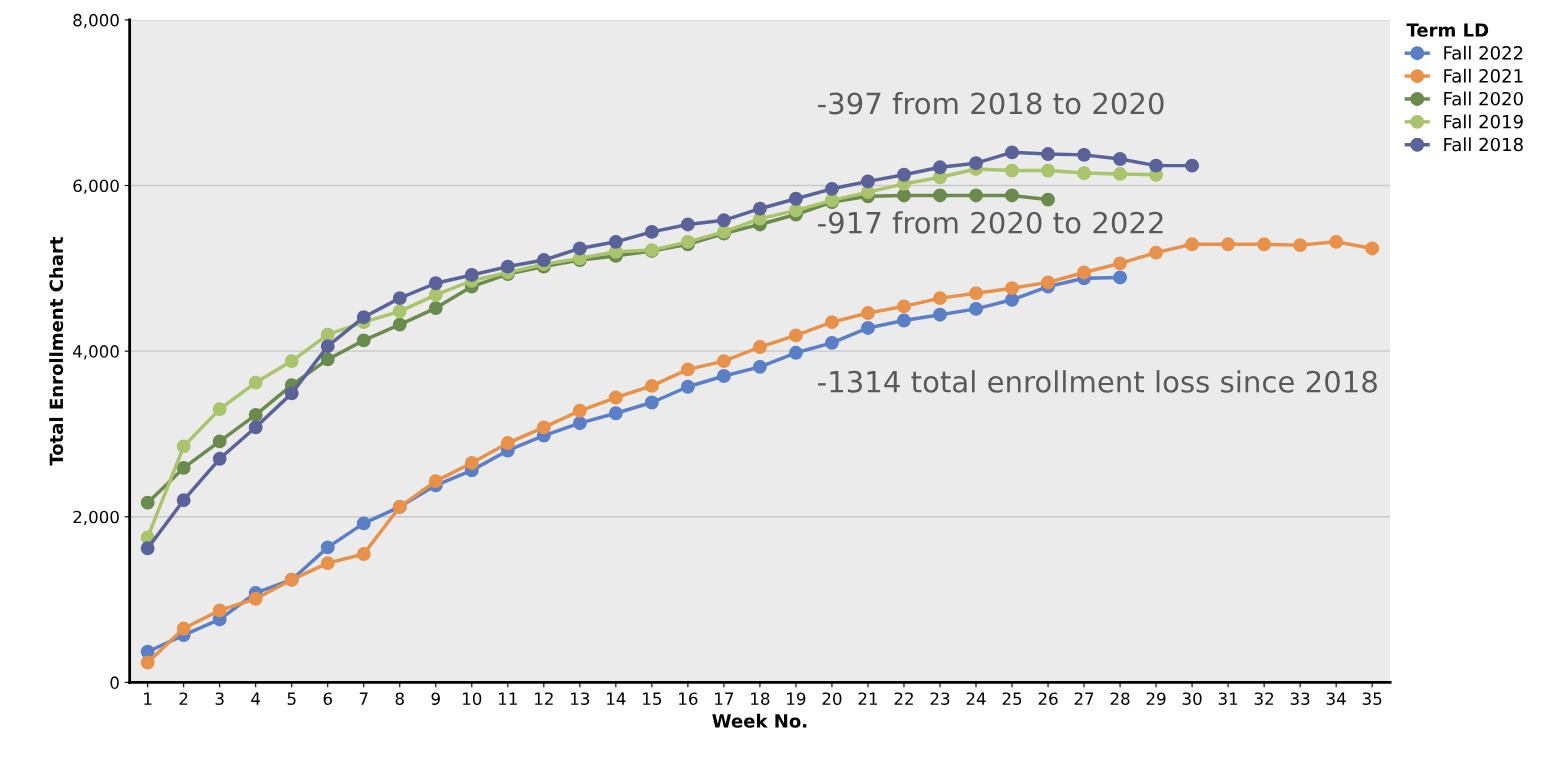 This screenshot has height=765, width=1562. I want to click on x-tick-label: 12, so click(544, 698).